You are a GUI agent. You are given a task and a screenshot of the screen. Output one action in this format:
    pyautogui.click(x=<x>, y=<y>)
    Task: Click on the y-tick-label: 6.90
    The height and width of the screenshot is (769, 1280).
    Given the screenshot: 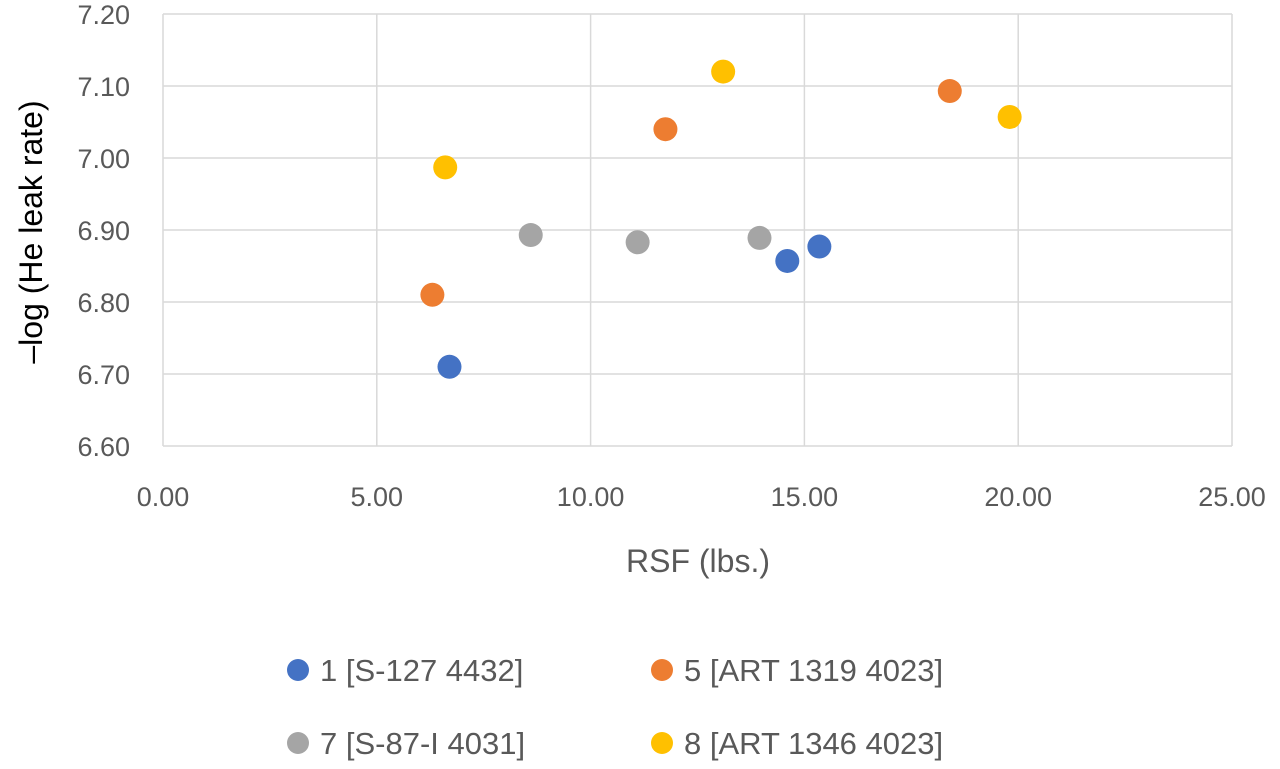 What is the action you would take?
    pyautogui.click(x=103, y=231)
    